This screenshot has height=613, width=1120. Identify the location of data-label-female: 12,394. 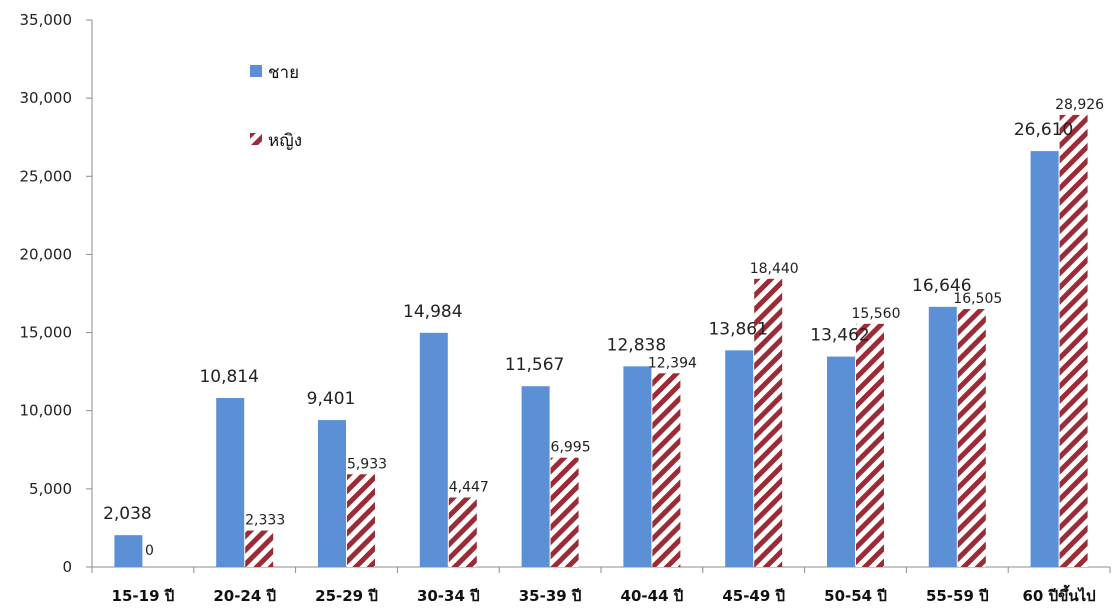
(672, 363).